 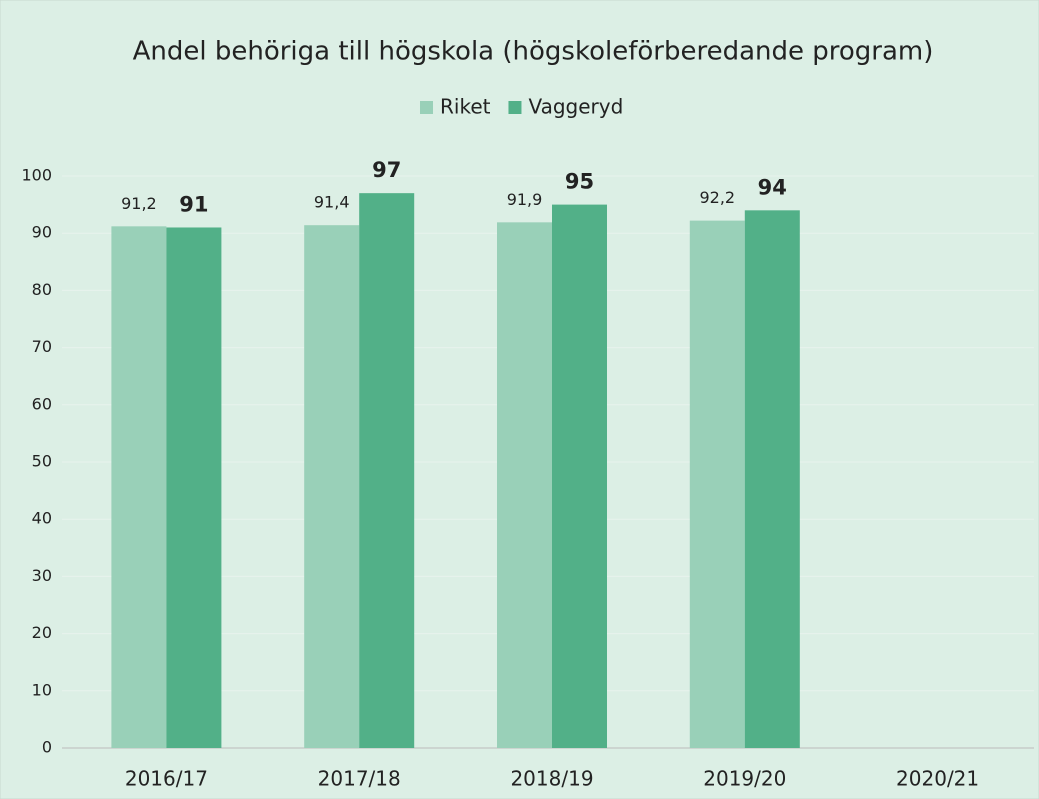 What do you see at coordinates (139, 203) in the screenshot?
I see `data-label: 91,2` at bounding box center [139, 203].